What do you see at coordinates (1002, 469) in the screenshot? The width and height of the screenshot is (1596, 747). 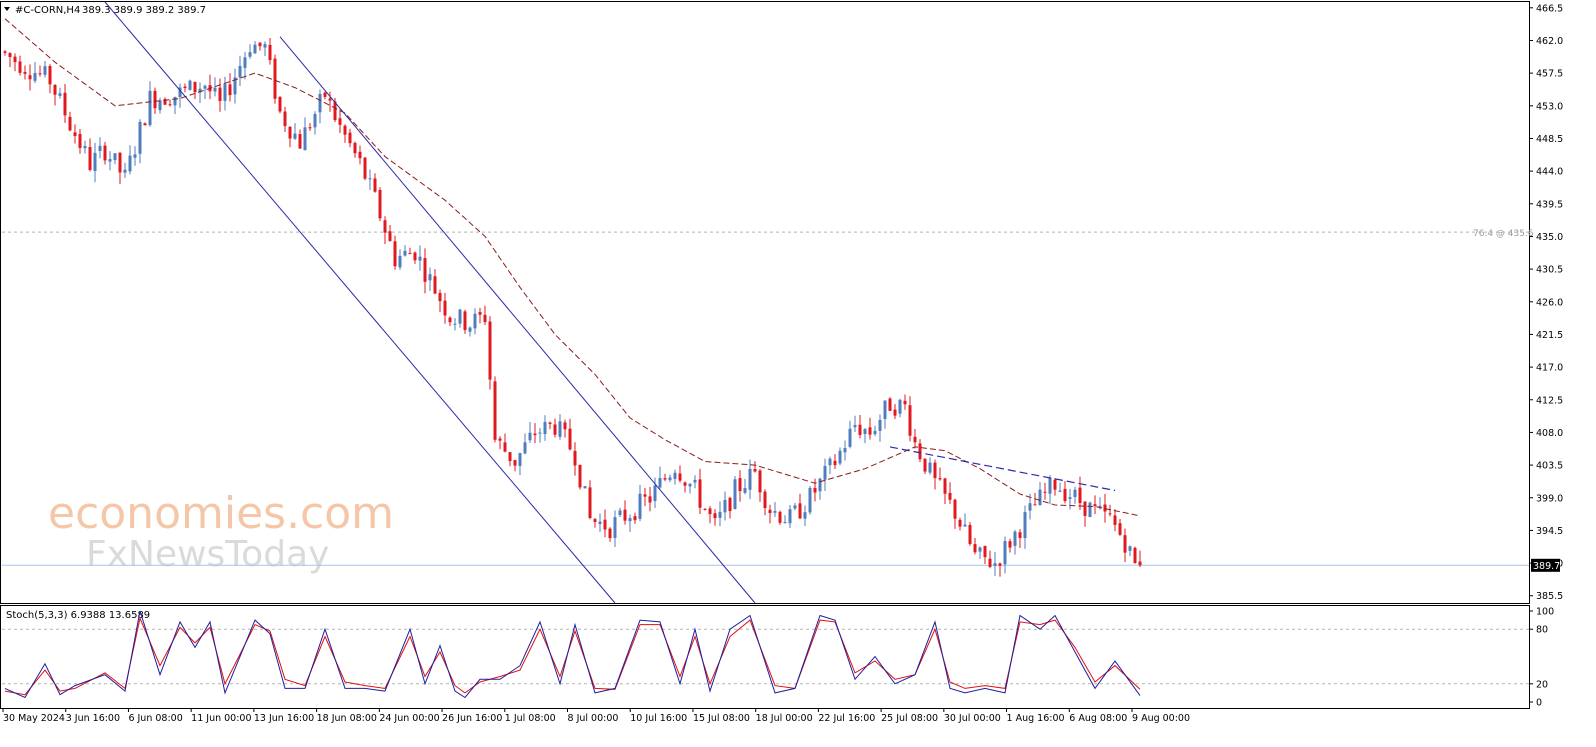 I see `resistance-trendline` at bounding box center [1002, 469].